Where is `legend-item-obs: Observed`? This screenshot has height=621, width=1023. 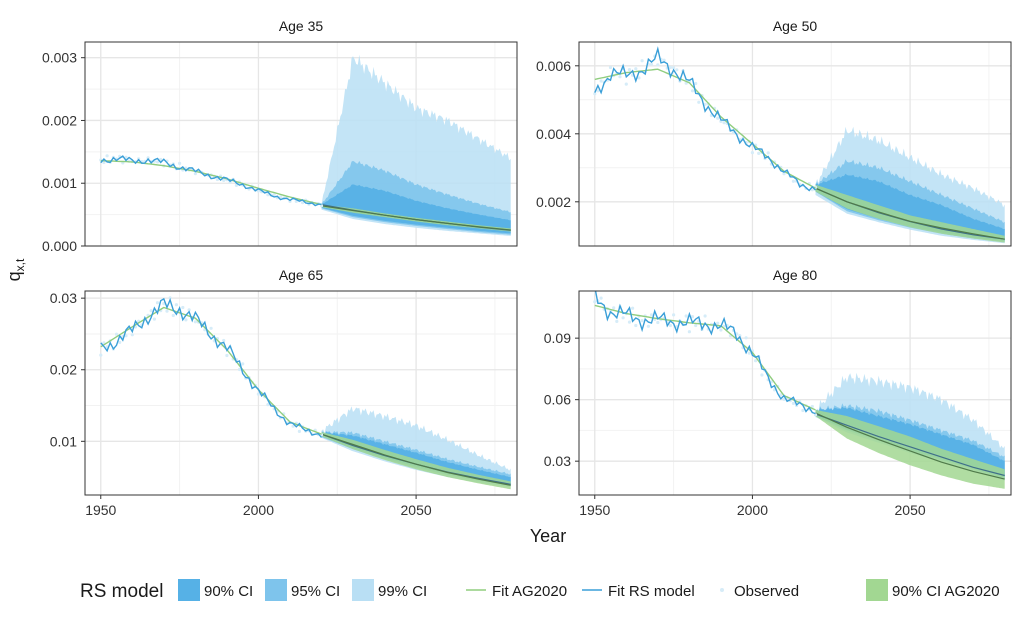 legend-item-obs: Observed is located at coordinates (759, 591).